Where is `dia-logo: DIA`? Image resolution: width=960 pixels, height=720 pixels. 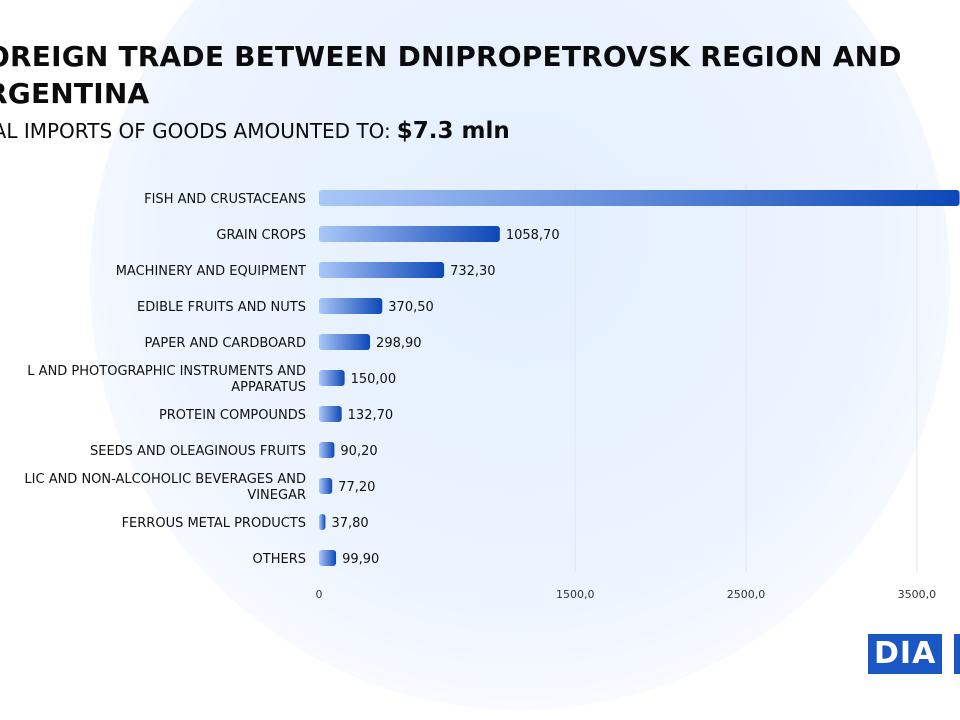 dia-logo: DIA is located at coordinates (914, 654).